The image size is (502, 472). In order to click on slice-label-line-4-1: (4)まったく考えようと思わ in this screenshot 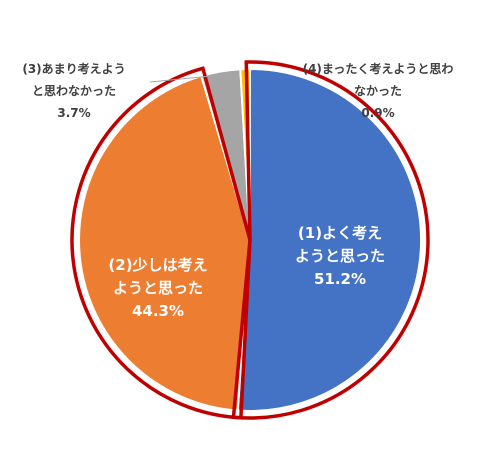, I will do `click(378, 68)`.